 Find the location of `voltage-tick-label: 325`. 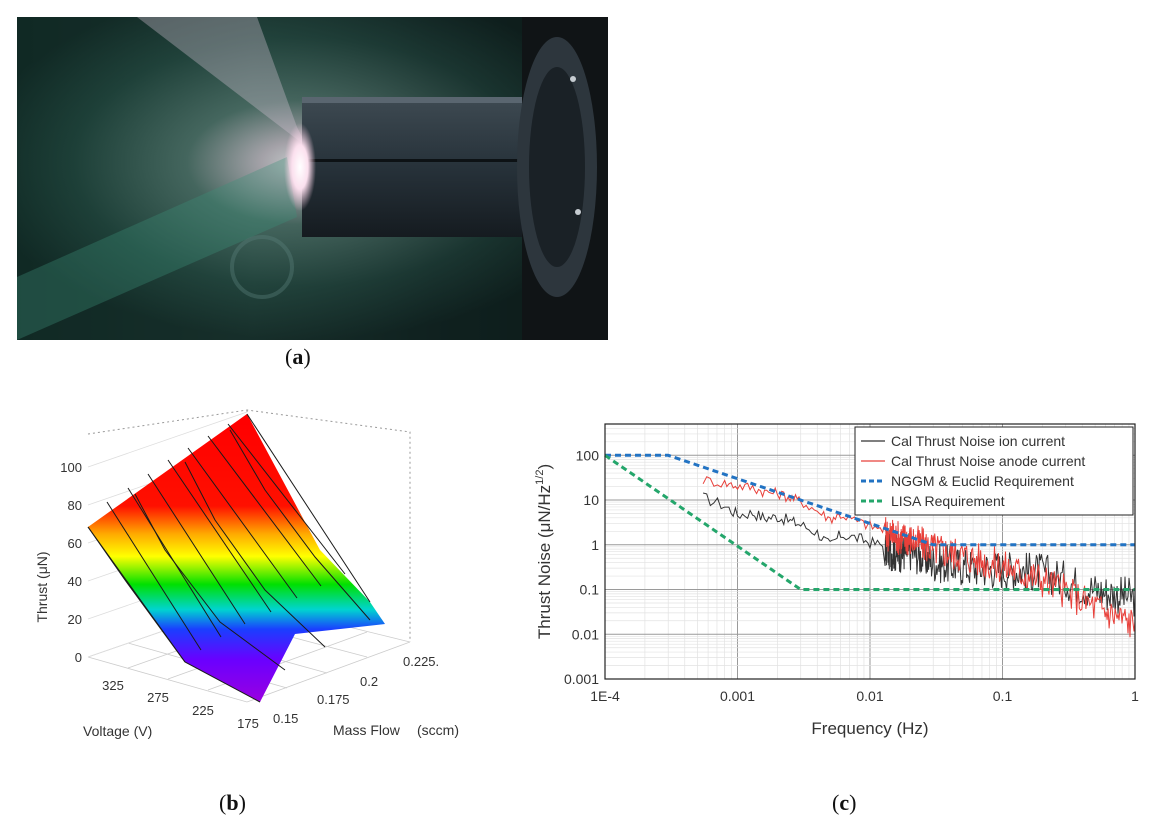

voltage-tick-label: 325 is located at coordinates (113, 685).